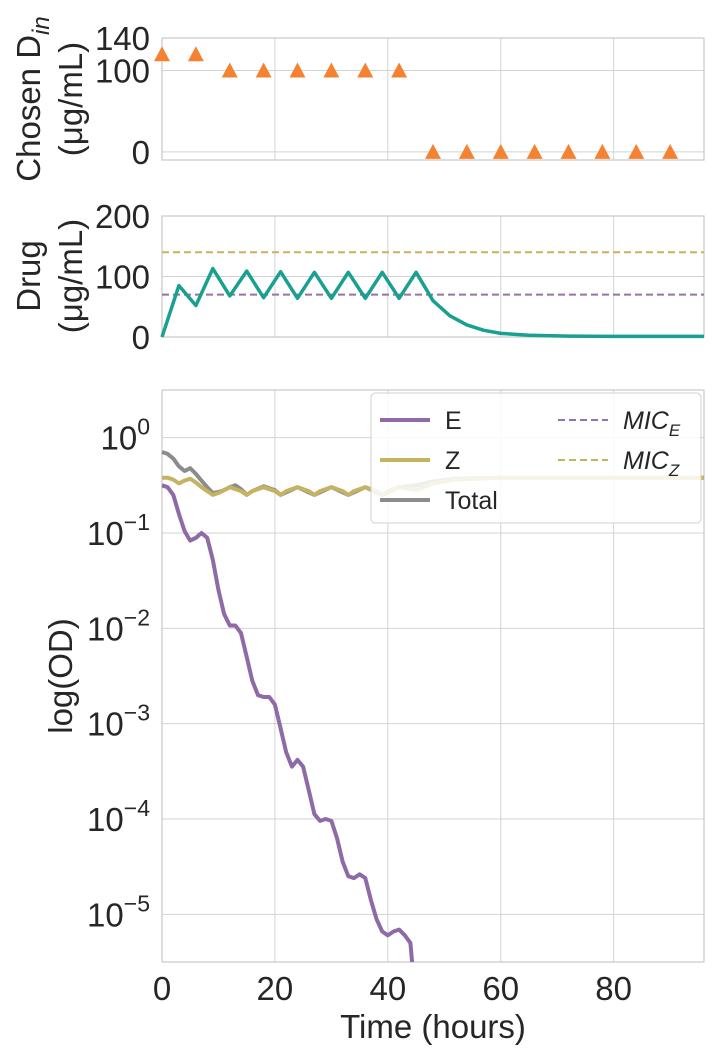 The height and width of the screenshot is (1053, 714). I want to click on od-y-ticks: 100 10−1 10−2 10−3 10−4 10−5, so click(118, 674).